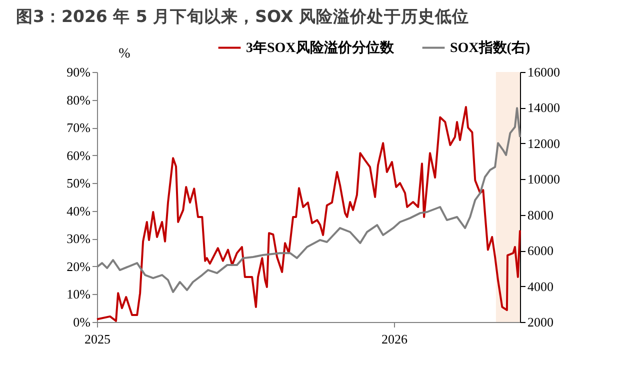 Image resolution: width=618 pixels, height=384 pixels. What do you see at coordinates (124, 54) in the screenshot?
I see `y-axis-title: %` at bounding box center [124, 54].